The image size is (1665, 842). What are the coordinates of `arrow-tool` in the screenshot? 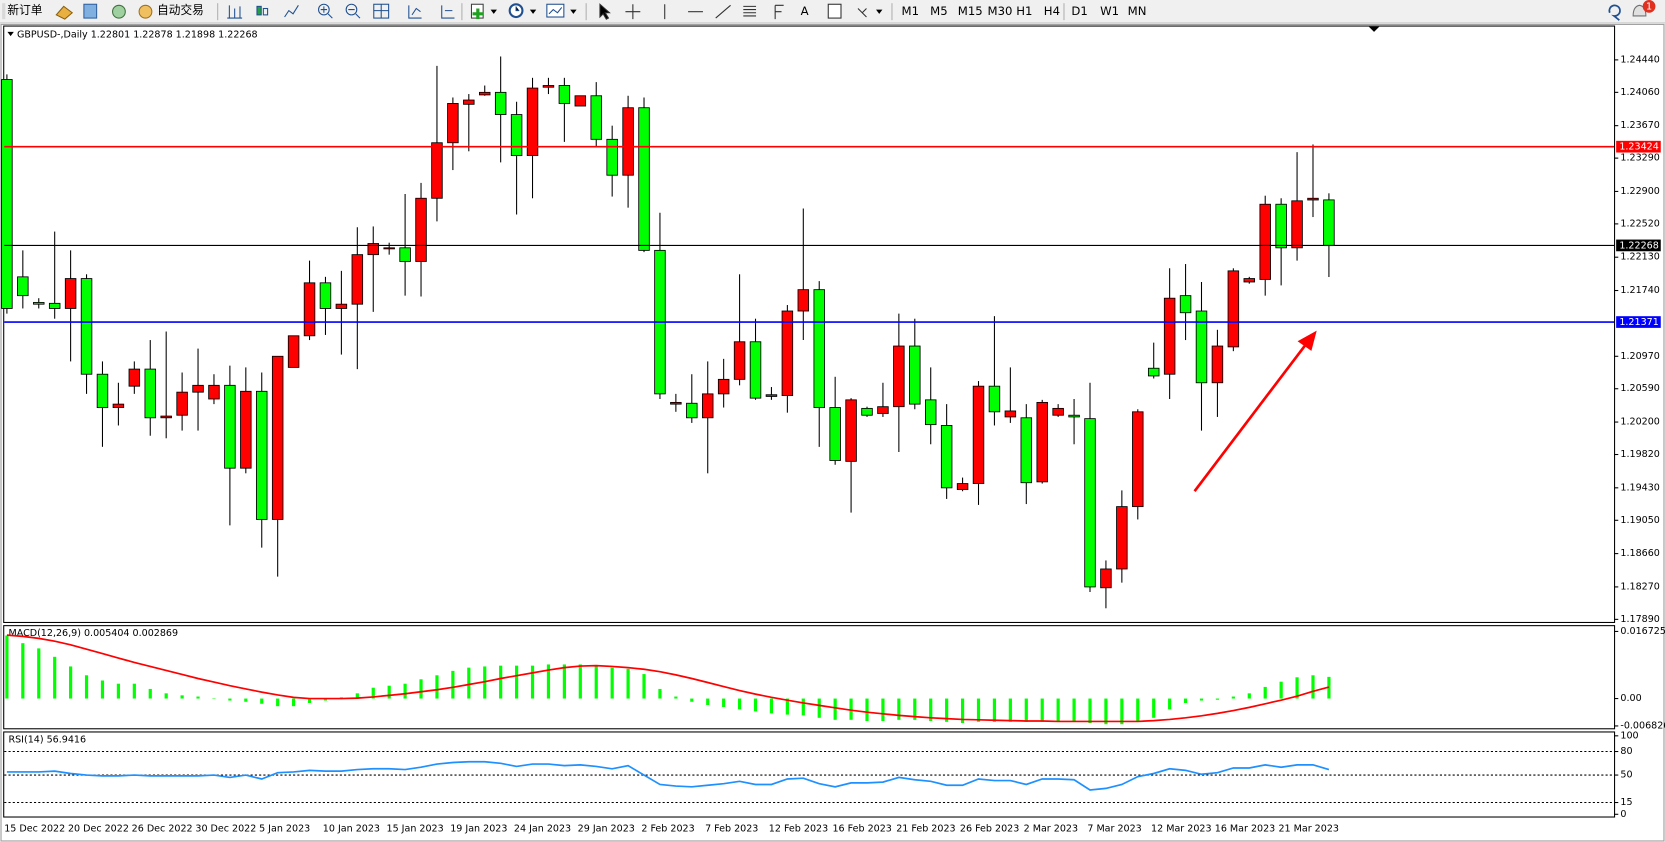 It's located at (862, 13).